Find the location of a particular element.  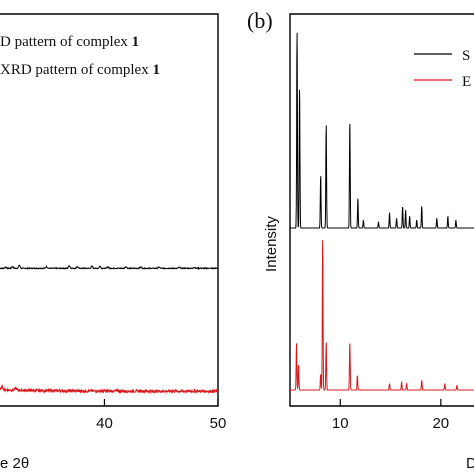

panel-b-legend: S E is located at coordinates (442, 69).